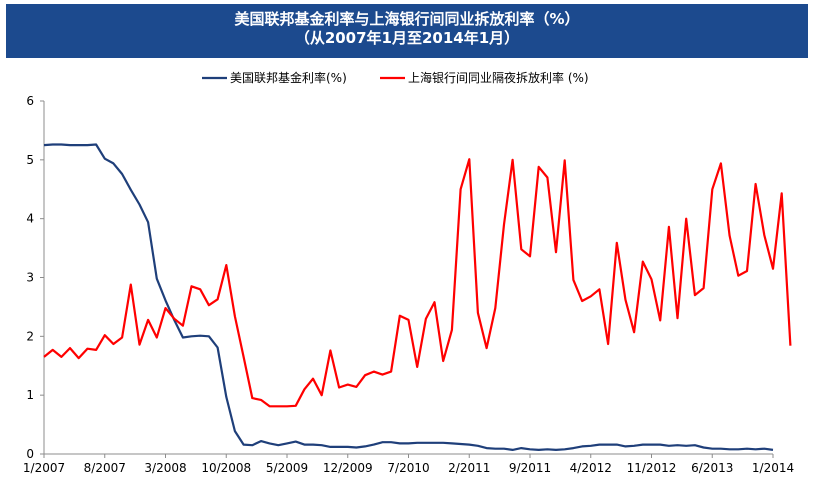 This screenshot has height=493, width=816. Describe the element at coordinates (30, 160) in the screenshot. I see `y-tick-label: 5` at that location.